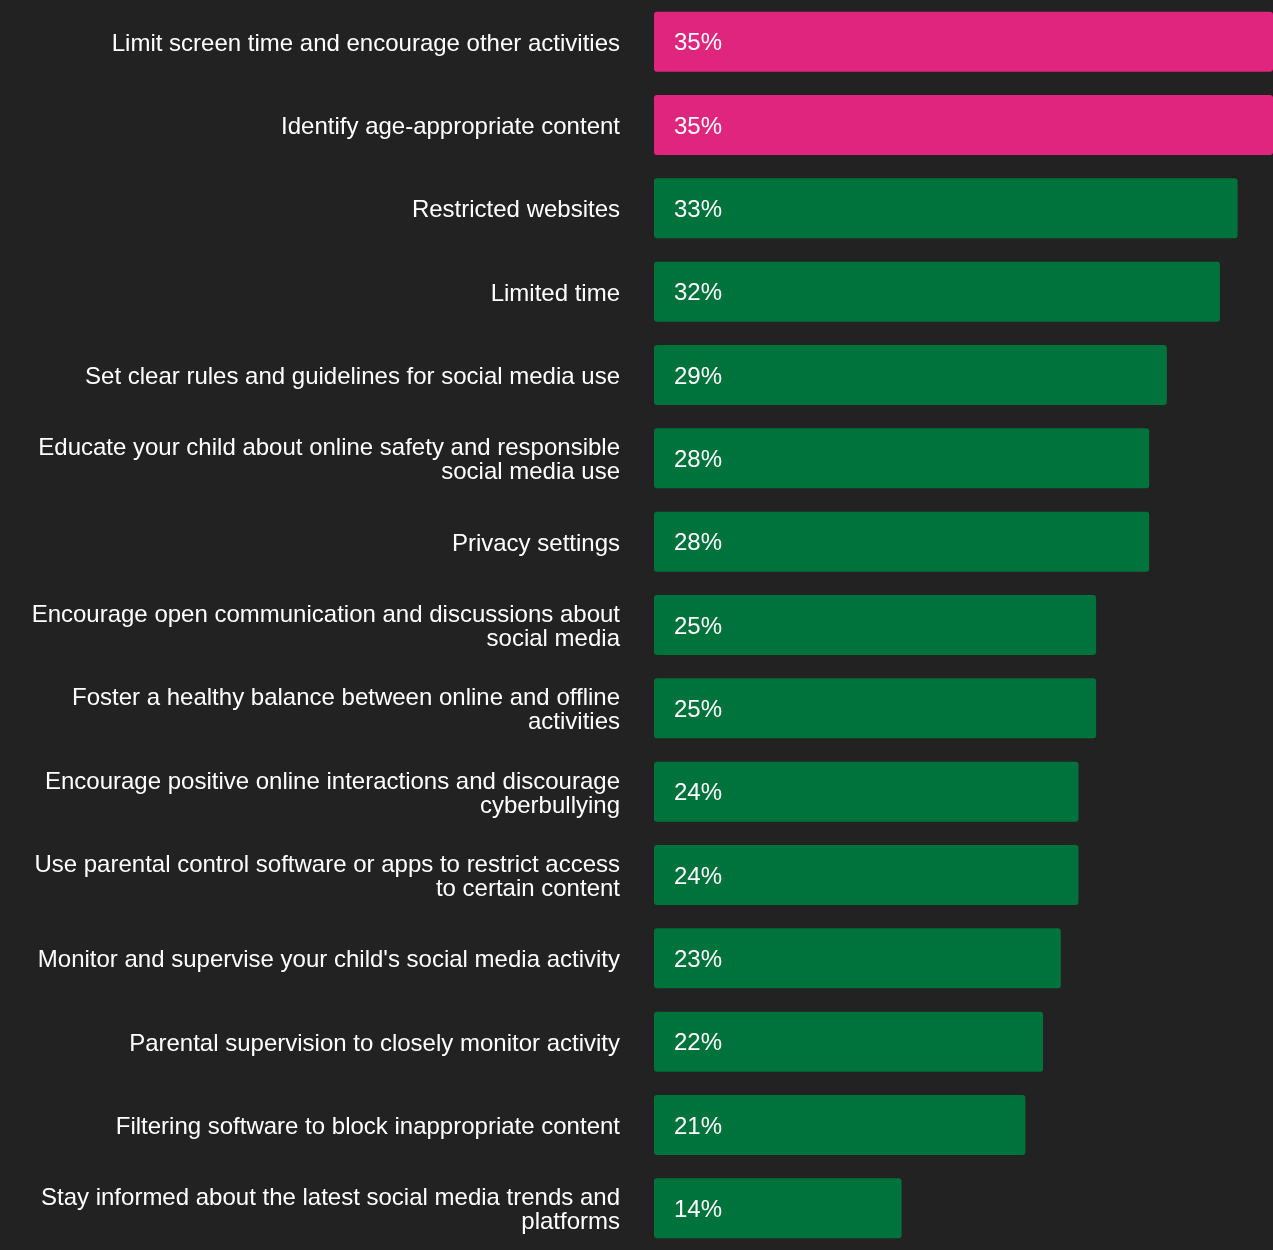 This screenshot has height=1250, width=1273. What do you see at coordinates (326, 625) in the screenshot?
I see `y-tick-label: Encourage open communication and discussions about social media` at bounding box center [326, 625].